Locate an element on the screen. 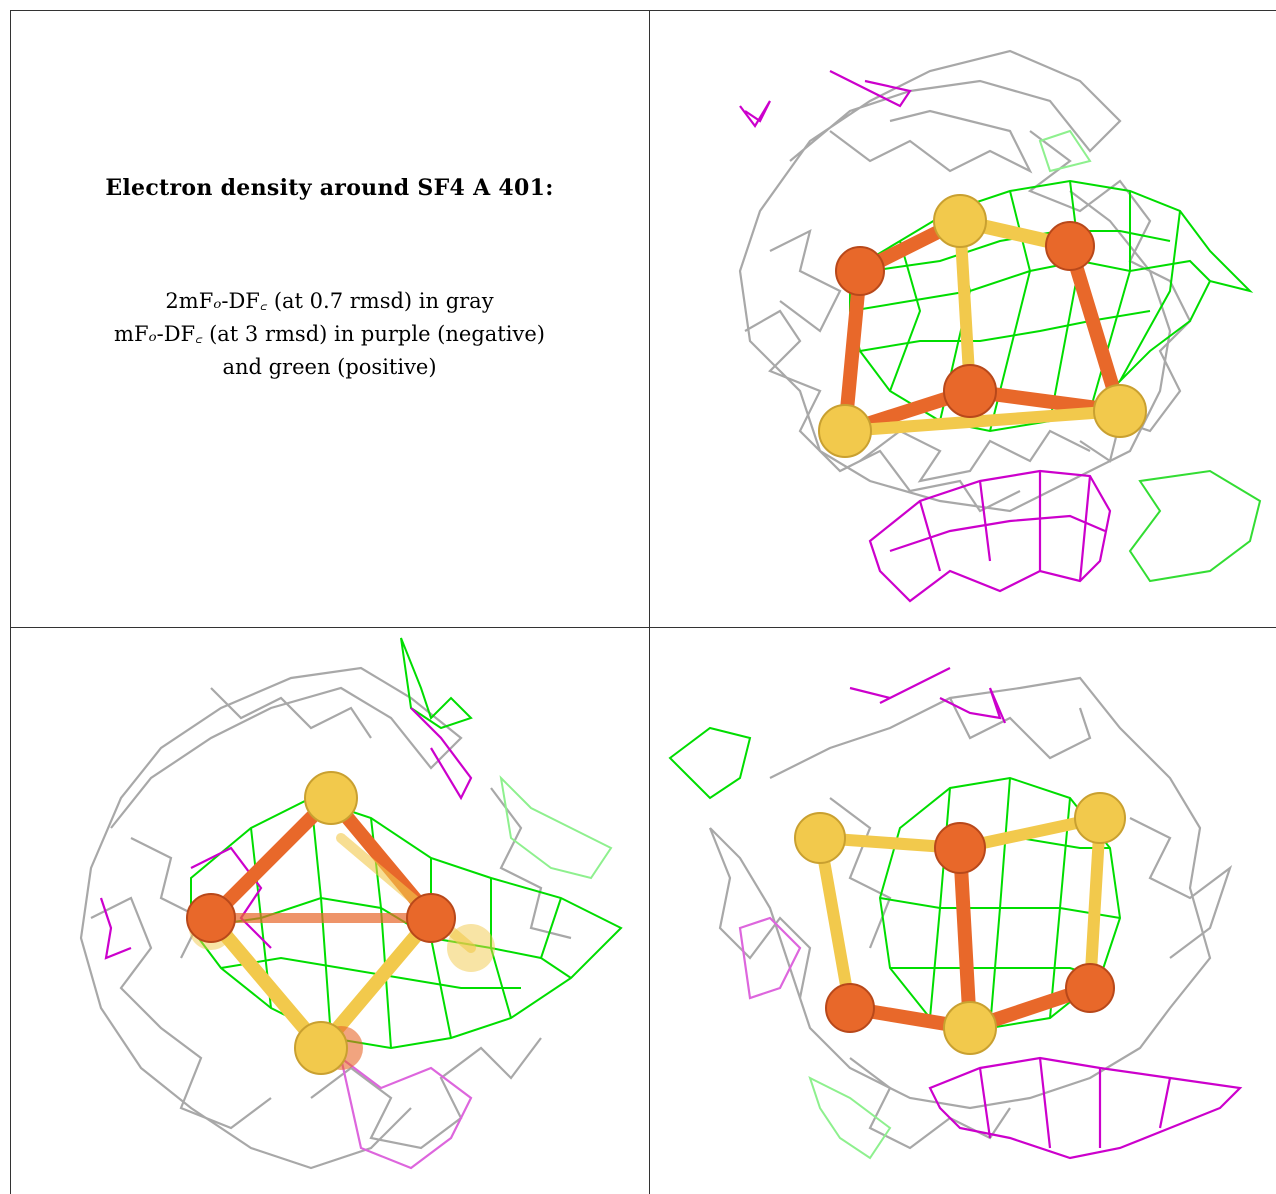 The width and height of the screenshot is (1276, 1194). caption-line-2fofc: 2mFₒ-DF꜀ (at 0.7 rmsd) in gray is located at coordinates (329, 301).